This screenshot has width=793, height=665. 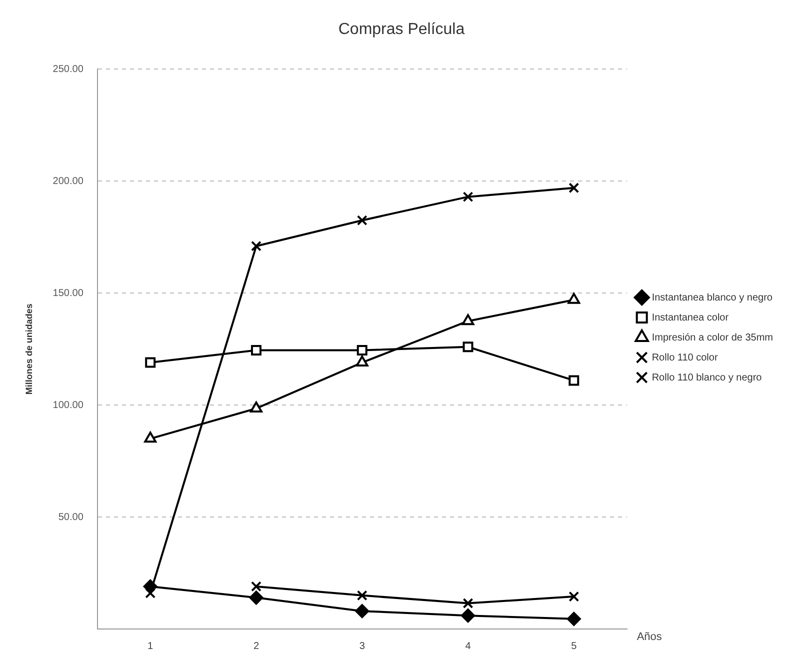 I want to click on legend-label: Rollo 110 blanco y negro, so click(x=707, y=378).